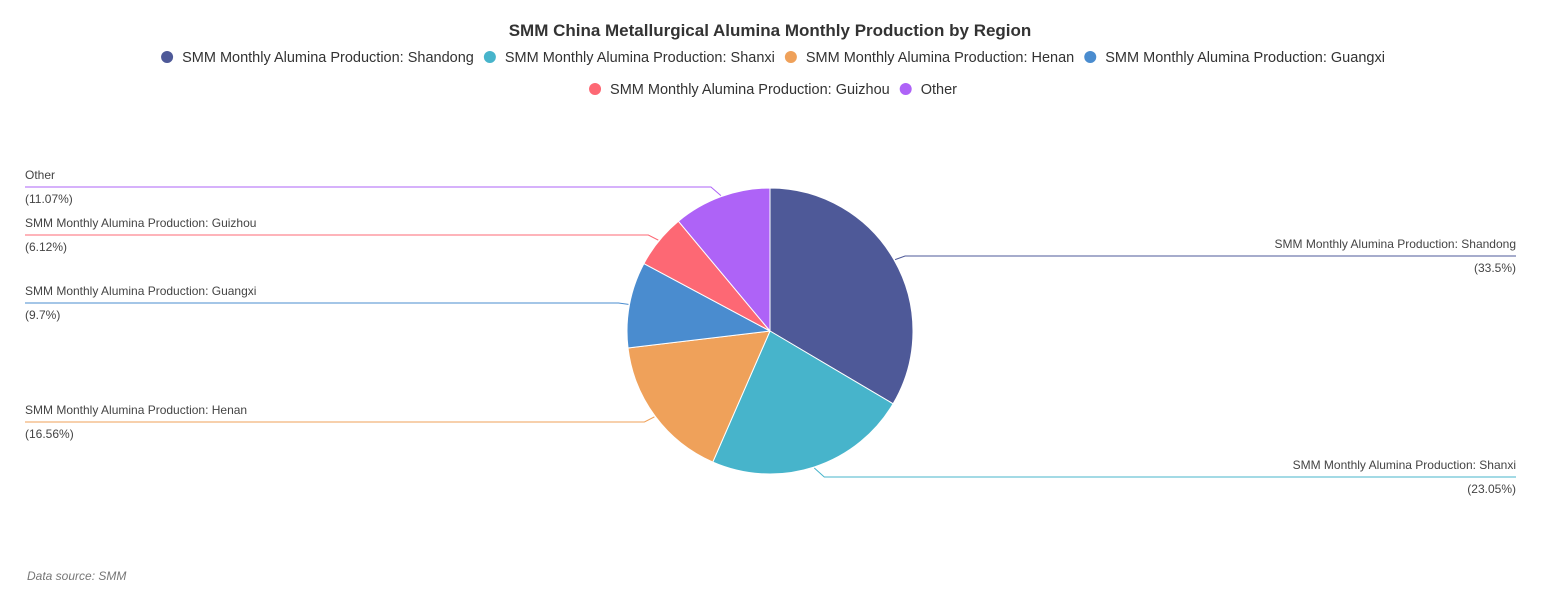 The height and width of the screenshot is (600, 1541). I want to click on slice-label-percent: (16.56%), so click(49, 434).